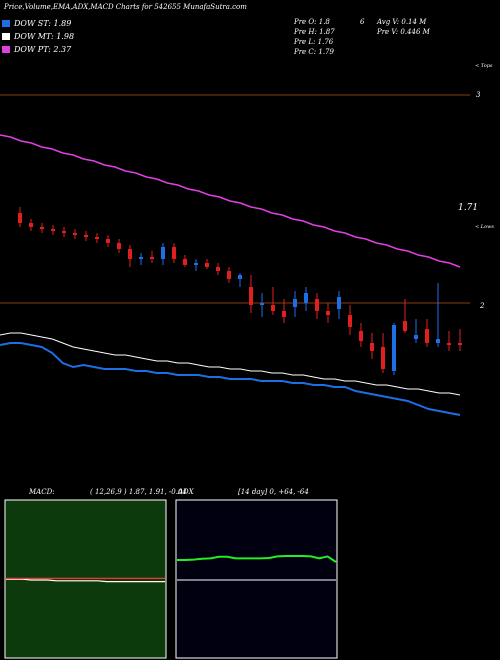  Describe the element at coordinates (402, 22) in the screenshot. I see `avg-volume: Avg V: 0.14 M` at that location.